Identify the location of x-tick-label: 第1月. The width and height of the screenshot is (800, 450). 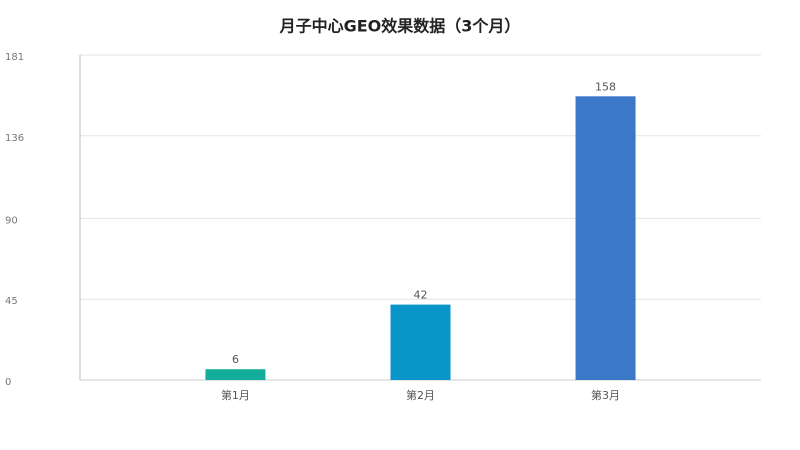
(235, 395).